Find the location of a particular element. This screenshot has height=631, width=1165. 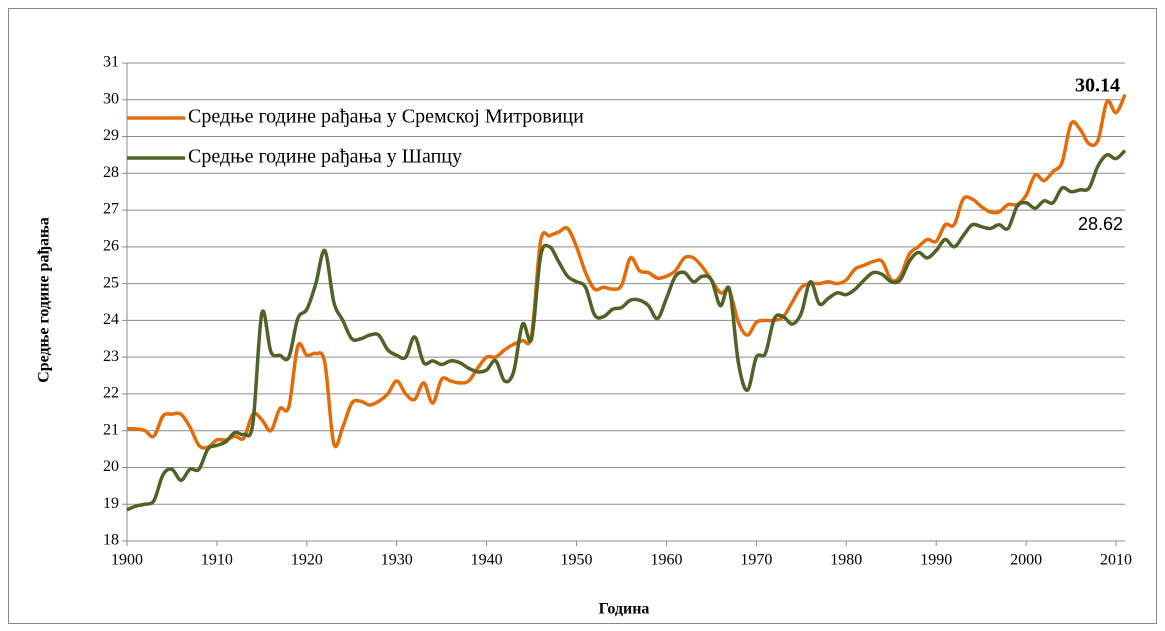

y-tick-label: 19 is located at coordinates (111, 503).